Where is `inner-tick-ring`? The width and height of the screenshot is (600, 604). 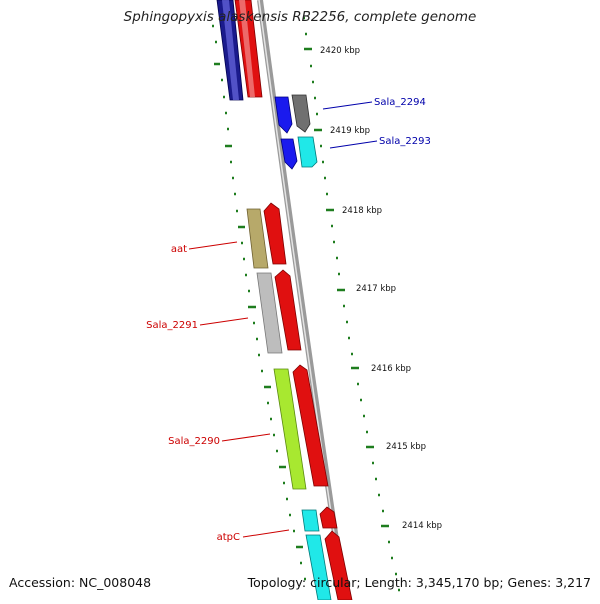
inner-tick-ring is located at coordinates (259, 302).